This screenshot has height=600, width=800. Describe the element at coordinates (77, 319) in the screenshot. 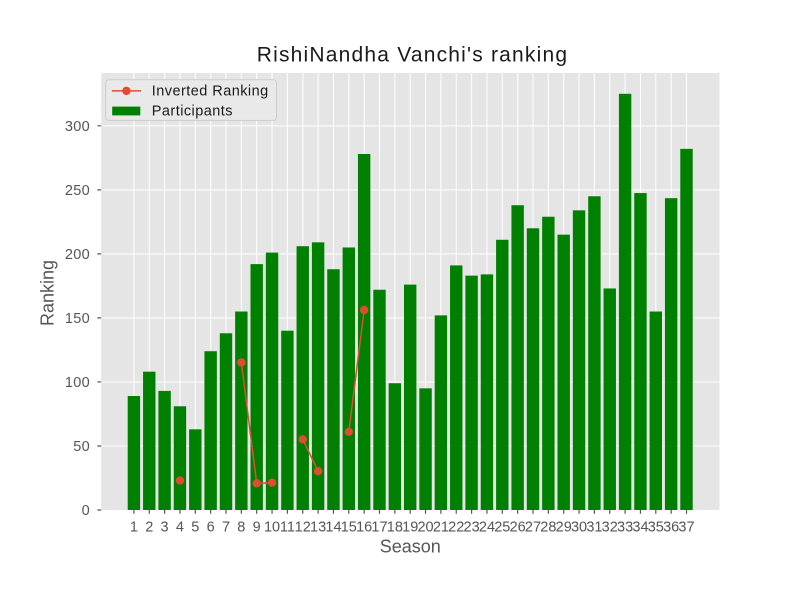

I see `svg-text: 150` at that location.